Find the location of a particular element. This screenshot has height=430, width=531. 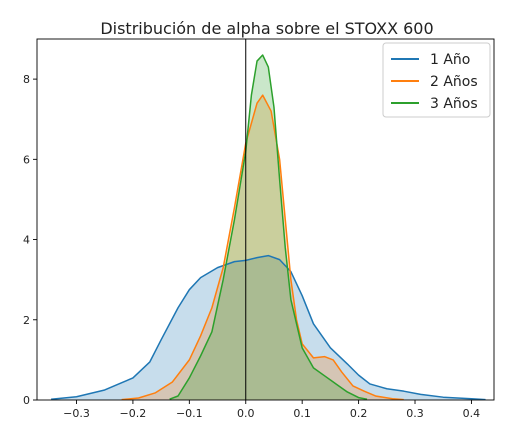

y-tick-label: 6 is located at coordinates (26, 159).